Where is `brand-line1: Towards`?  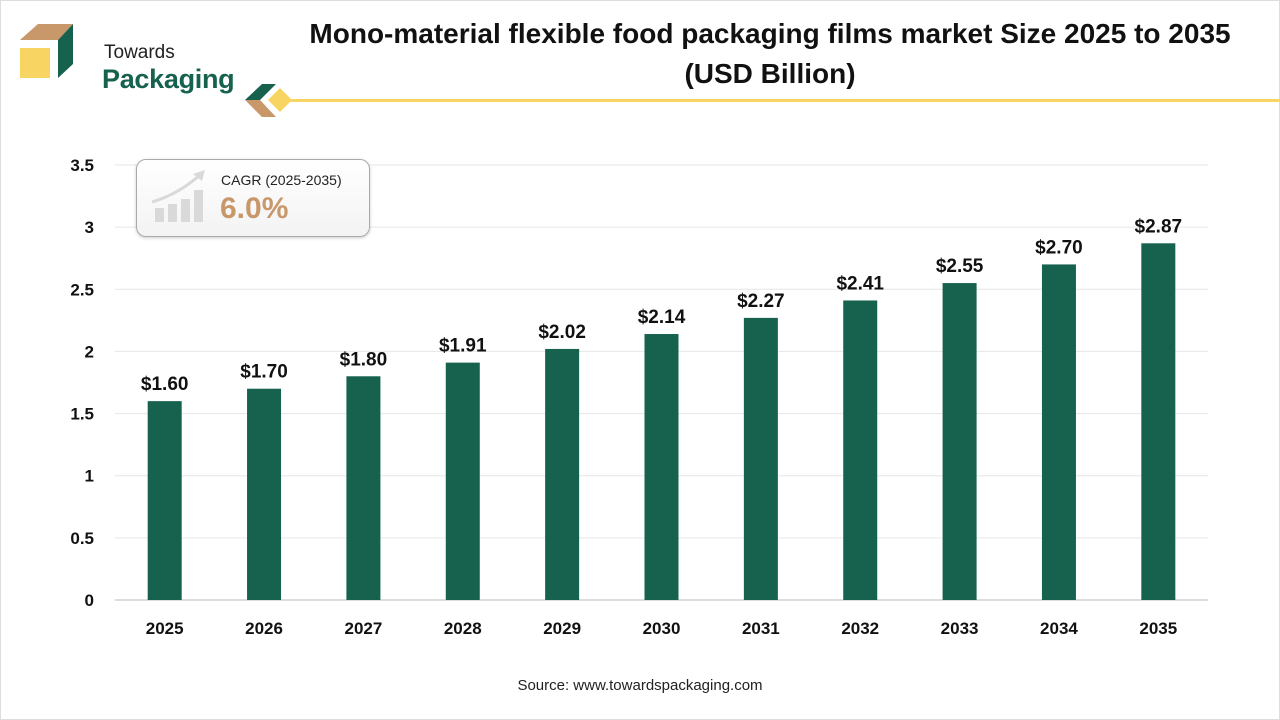
brand-line1: Towards is located at coordinates (139, 52).